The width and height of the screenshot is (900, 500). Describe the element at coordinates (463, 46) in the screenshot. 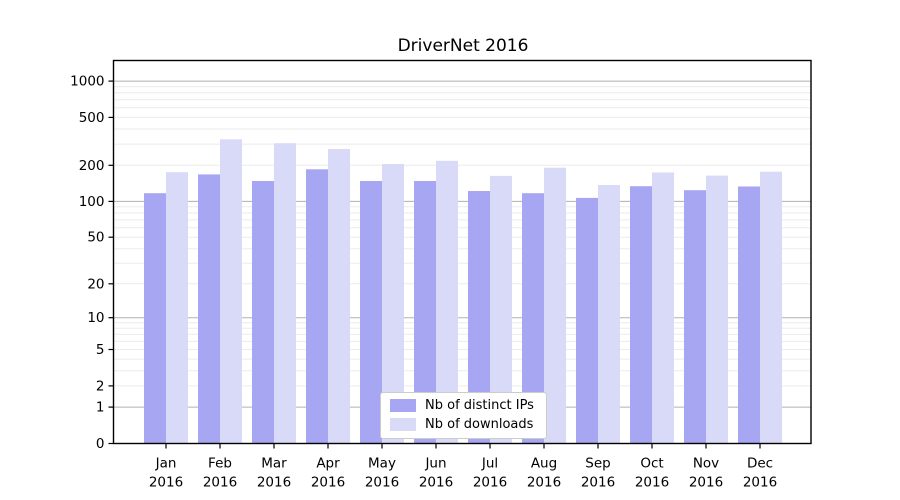

I see `chart-title: DriverNet 2016` at that location.